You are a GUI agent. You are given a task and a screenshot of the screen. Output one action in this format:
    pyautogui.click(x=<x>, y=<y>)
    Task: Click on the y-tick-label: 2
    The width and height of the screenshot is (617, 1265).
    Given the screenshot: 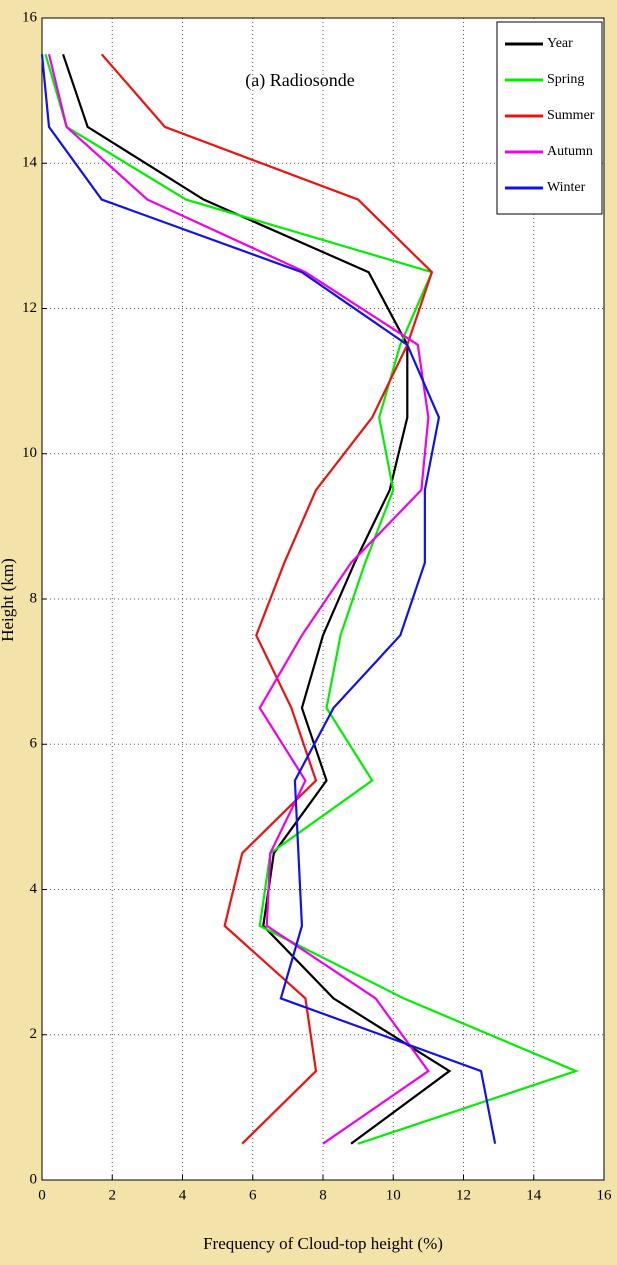 What is the action you would take?
    pyautogui.click(x=34, y=1034)
    